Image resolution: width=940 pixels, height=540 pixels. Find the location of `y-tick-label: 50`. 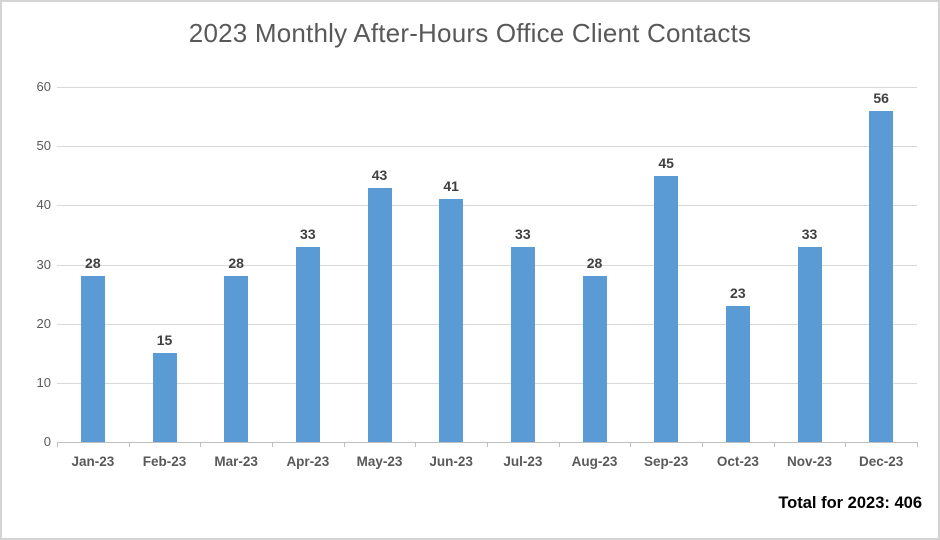

y-tick-label: 50 is located at coordinates (43, 146).